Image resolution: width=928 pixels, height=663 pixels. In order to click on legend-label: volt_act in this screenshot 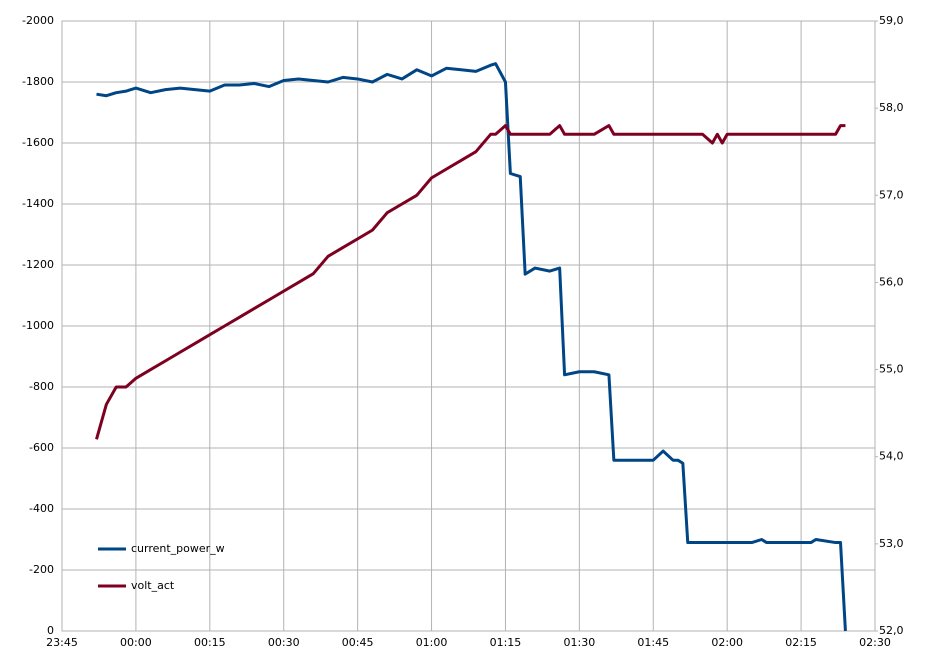, I will do `click(153, 585)`.